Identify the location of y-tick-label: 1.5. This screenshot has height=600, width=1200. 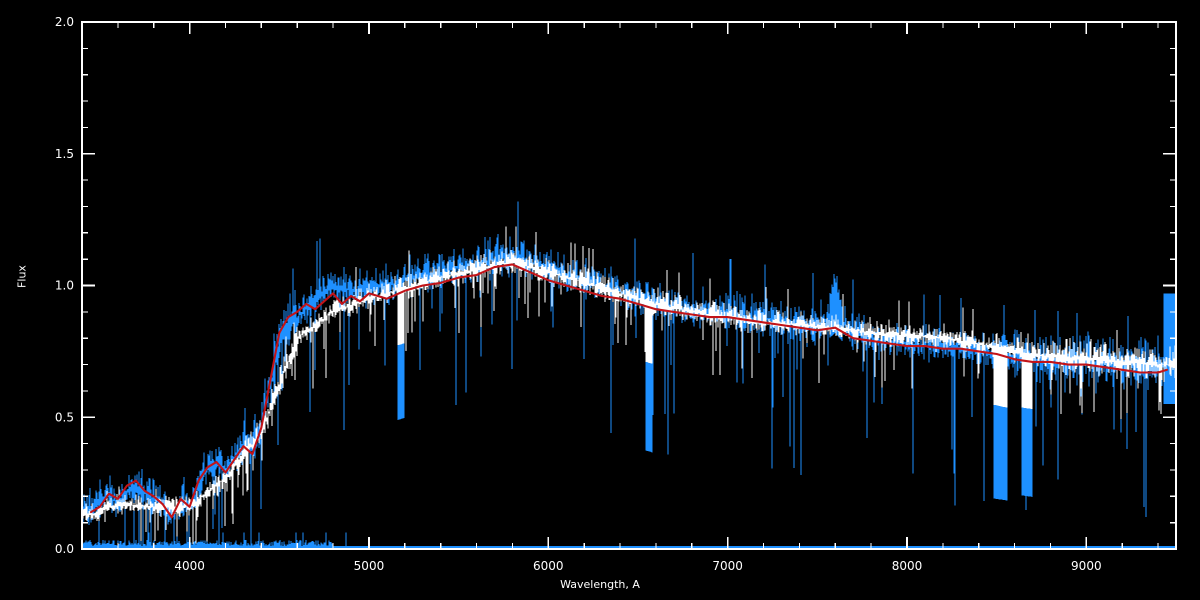
(64, 154).